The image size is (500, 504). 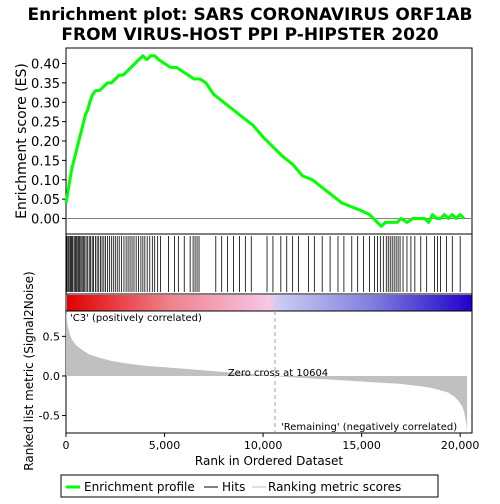 I want to click on es-y-tick-label: 0.15, so click(x=45, y=161).